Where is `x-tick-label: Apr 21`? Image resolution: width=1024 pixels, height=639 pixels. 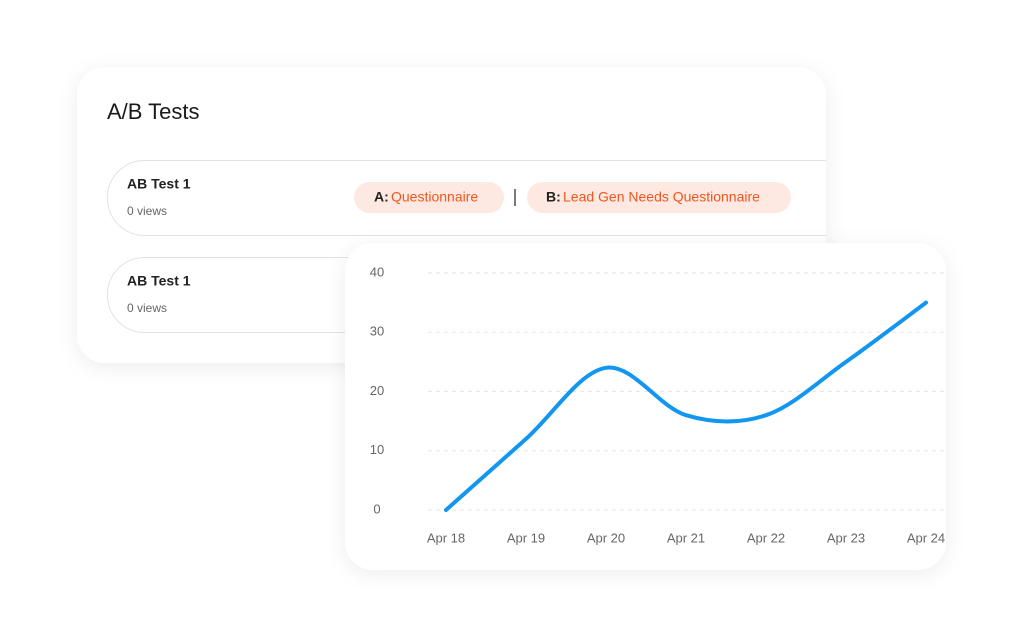
x-tick-label: Apr 21 is located at coordinates (686, 537).